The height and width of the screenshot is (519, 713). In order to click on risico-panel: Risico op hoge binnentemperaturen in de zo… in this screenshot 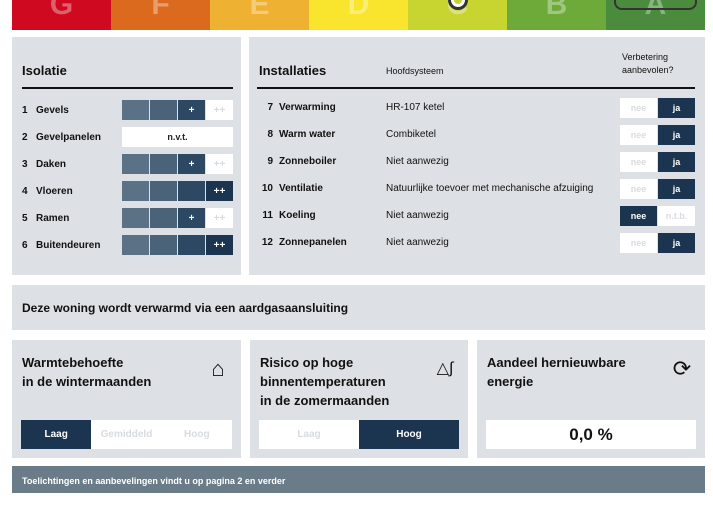, I will do `click(359, 399)`.